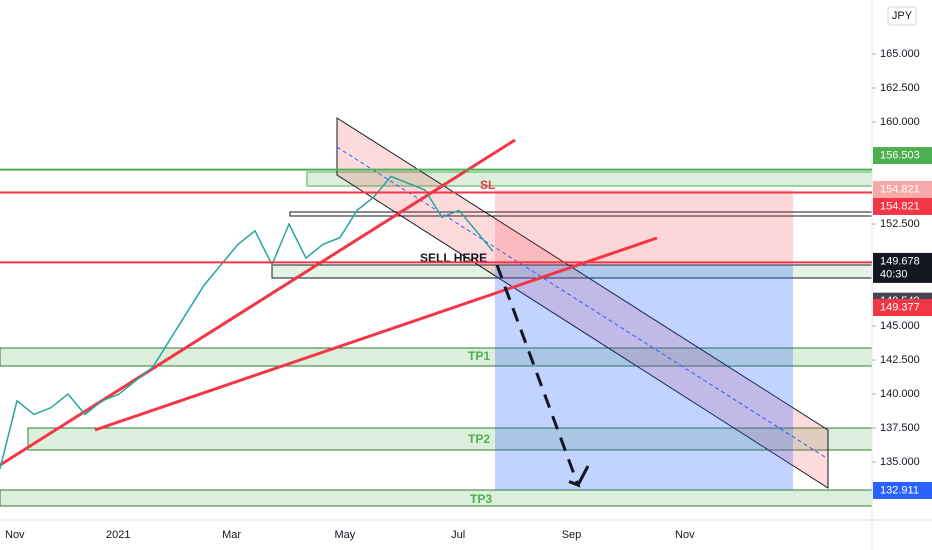 The width and height of the screenshot is (932, 550). Describe the element at coordinates (572, 535) in the screenshot. I see `x-tick-label: Sep` at that location.